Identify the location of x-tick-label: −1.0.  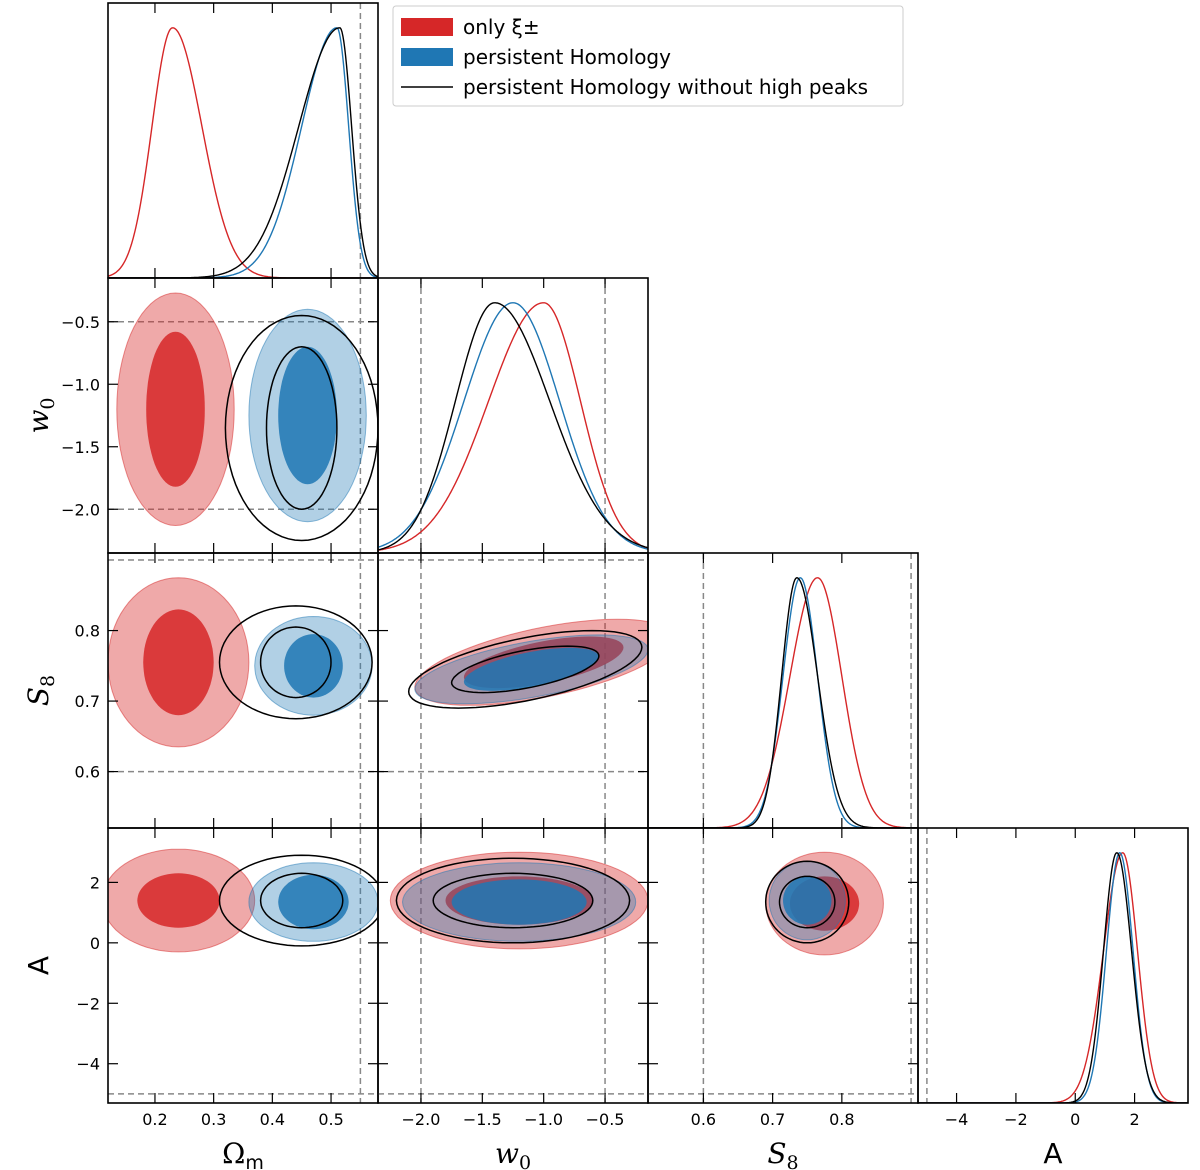
(543, 1119).